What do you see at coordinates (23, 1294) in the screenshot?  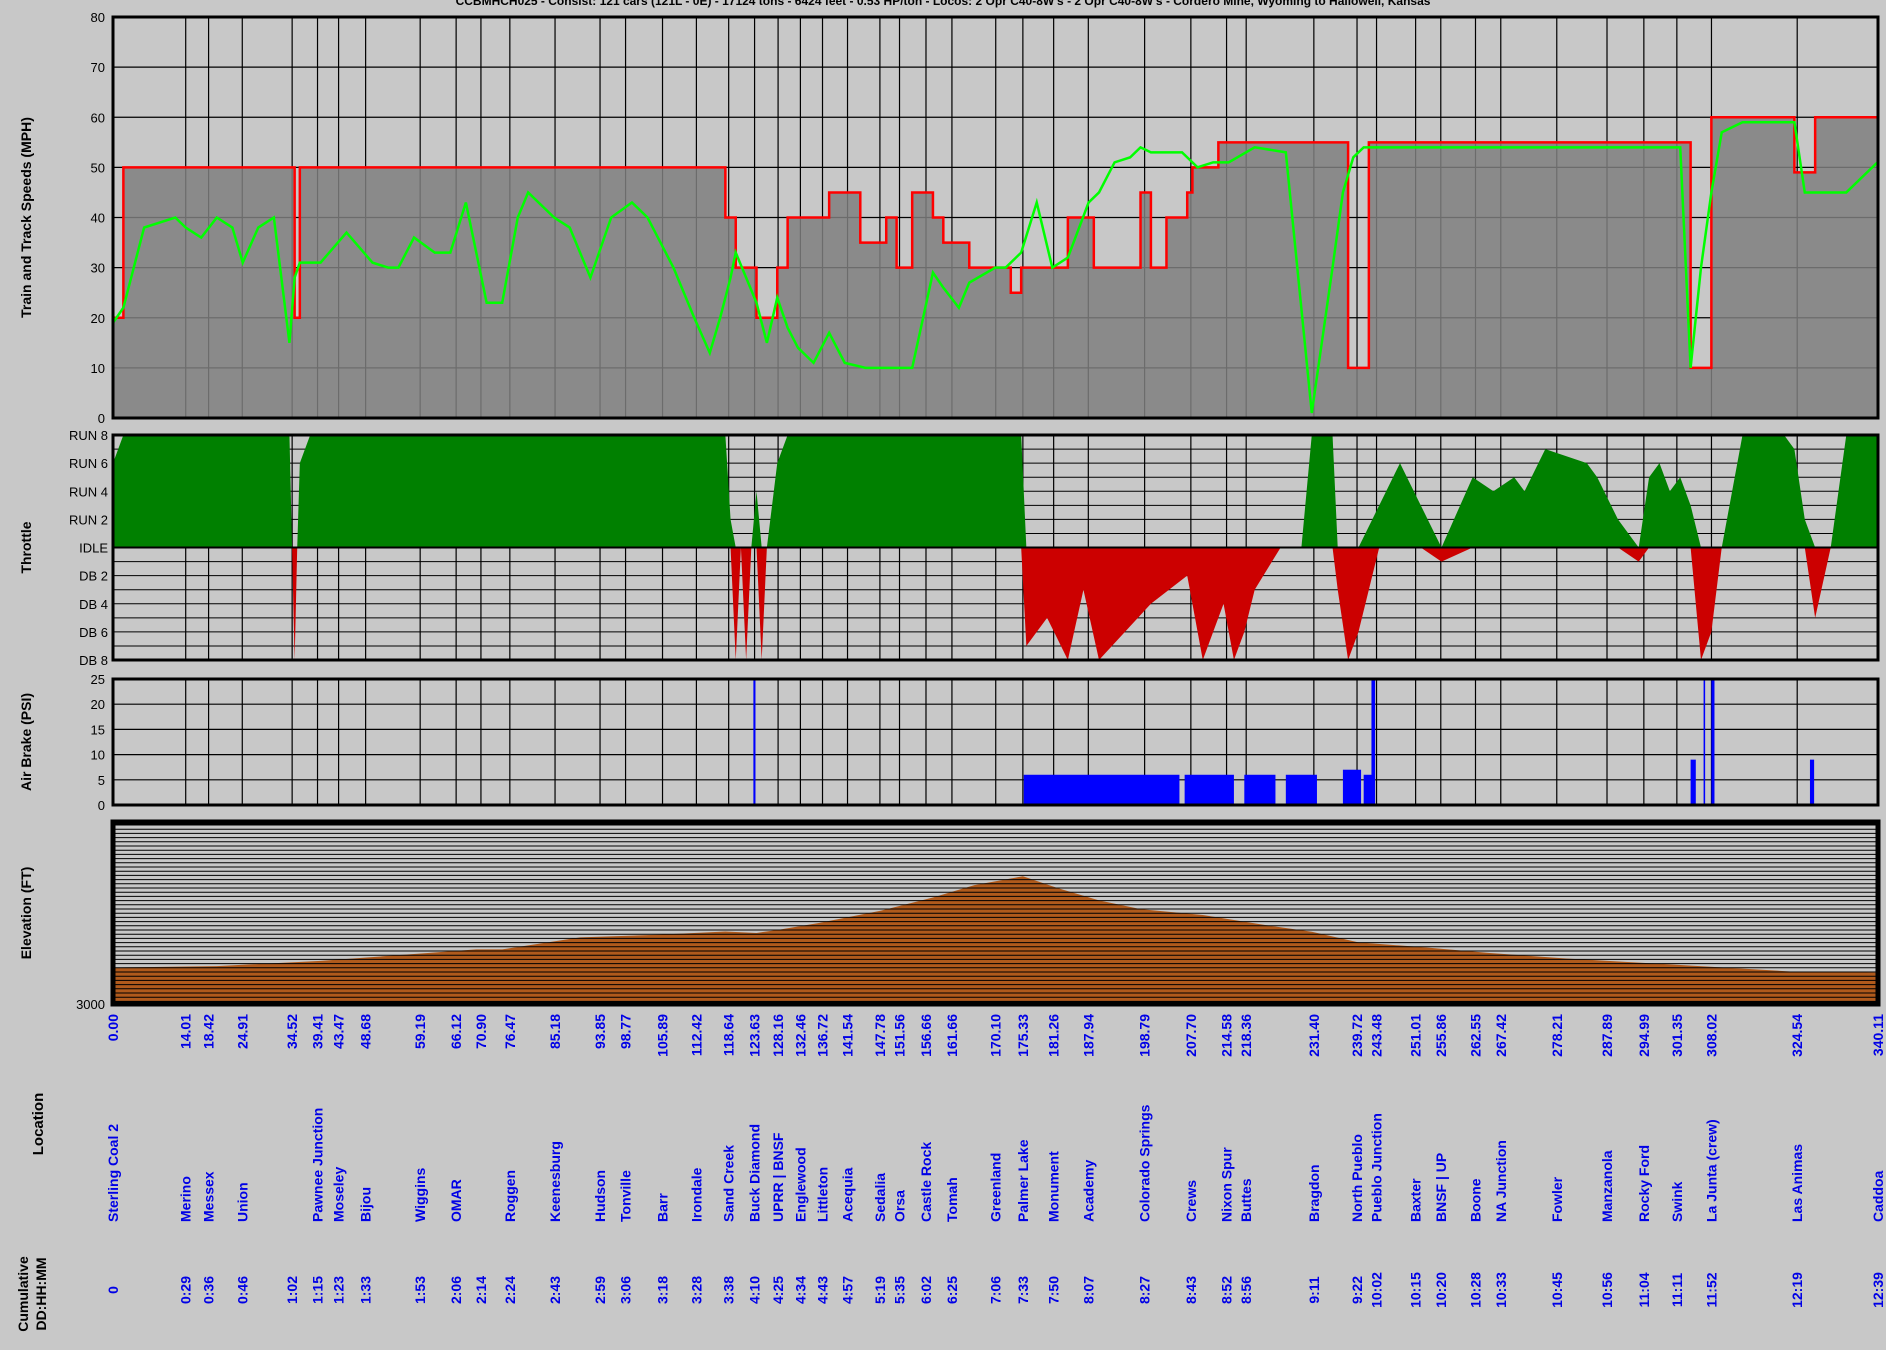 I see `cumulative-row-label: Cumulative` at bounding box center [23, 1294].